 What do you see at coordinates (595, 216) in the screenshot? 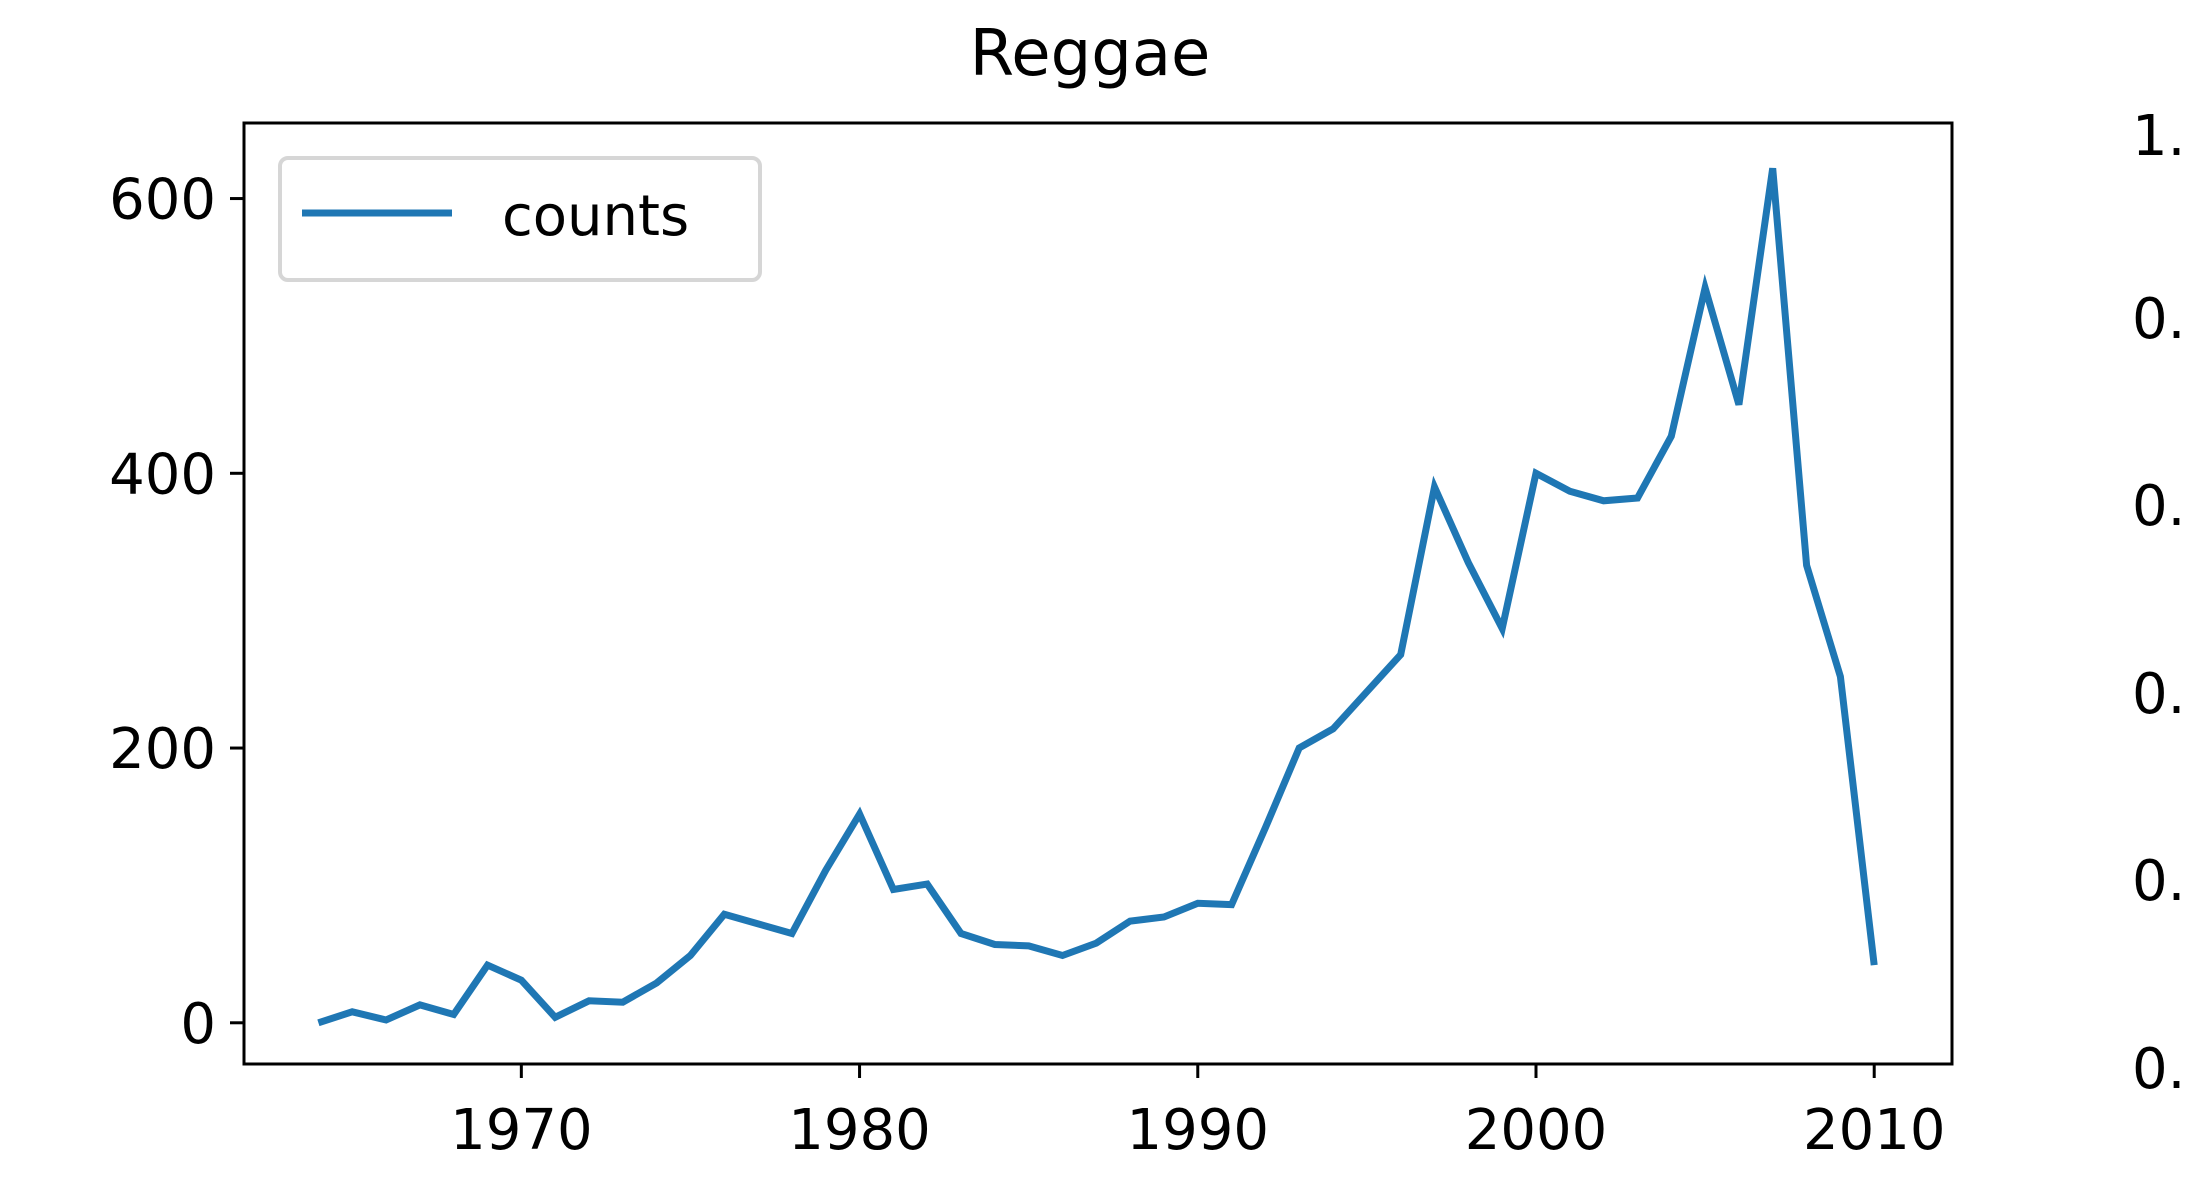
I see `legend-label-counts: counts` at bounding box center [595, 216].